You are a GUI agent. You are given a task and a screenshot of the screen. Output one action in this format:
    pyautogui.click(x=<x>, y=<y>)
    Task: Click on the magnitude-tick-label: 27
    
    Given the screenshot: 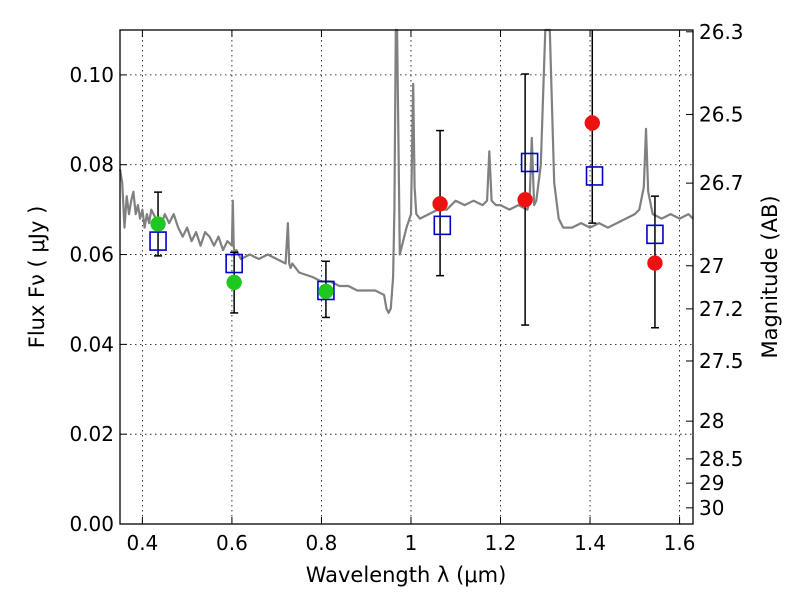 What is the action you would take?
    pyautogui.click(x=711, y=266)
    